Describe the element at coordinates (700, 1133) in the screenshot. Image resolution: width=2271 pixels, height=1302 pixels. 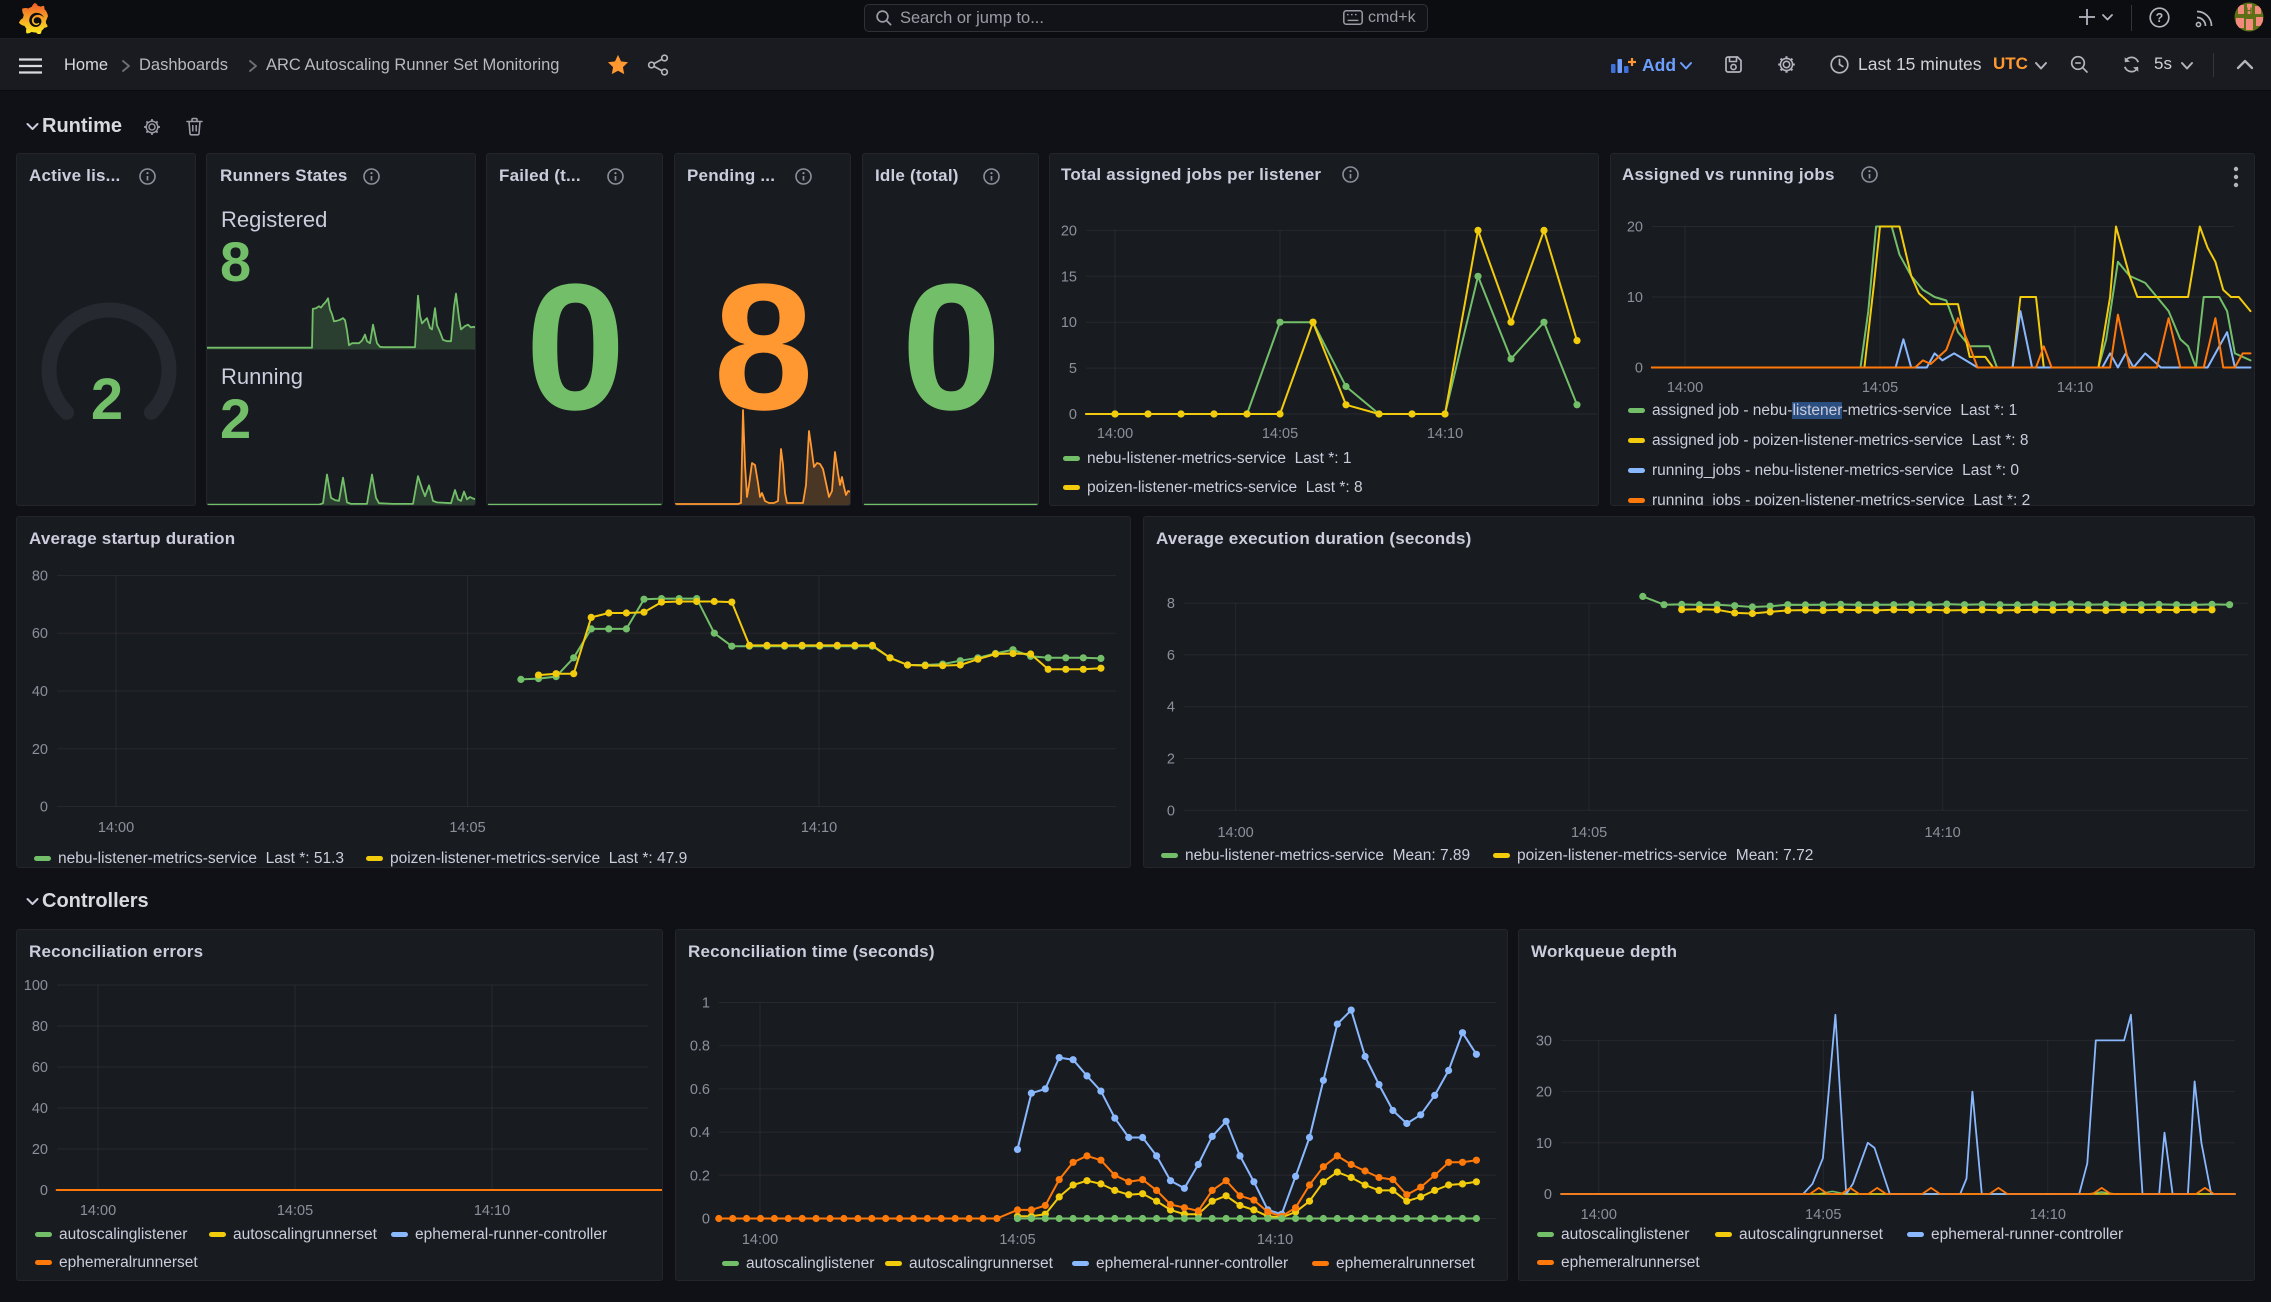
I see `svg-text: 0.4` at that location.